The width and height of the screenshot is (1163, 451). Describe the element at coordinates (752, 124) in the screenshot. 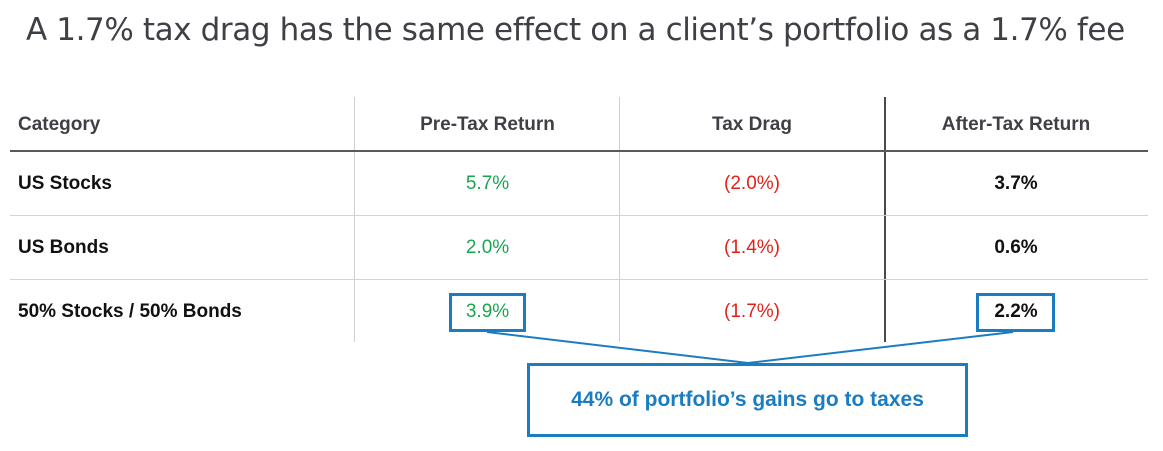

I see `header-tax-drag: Tax Drag` at that location.